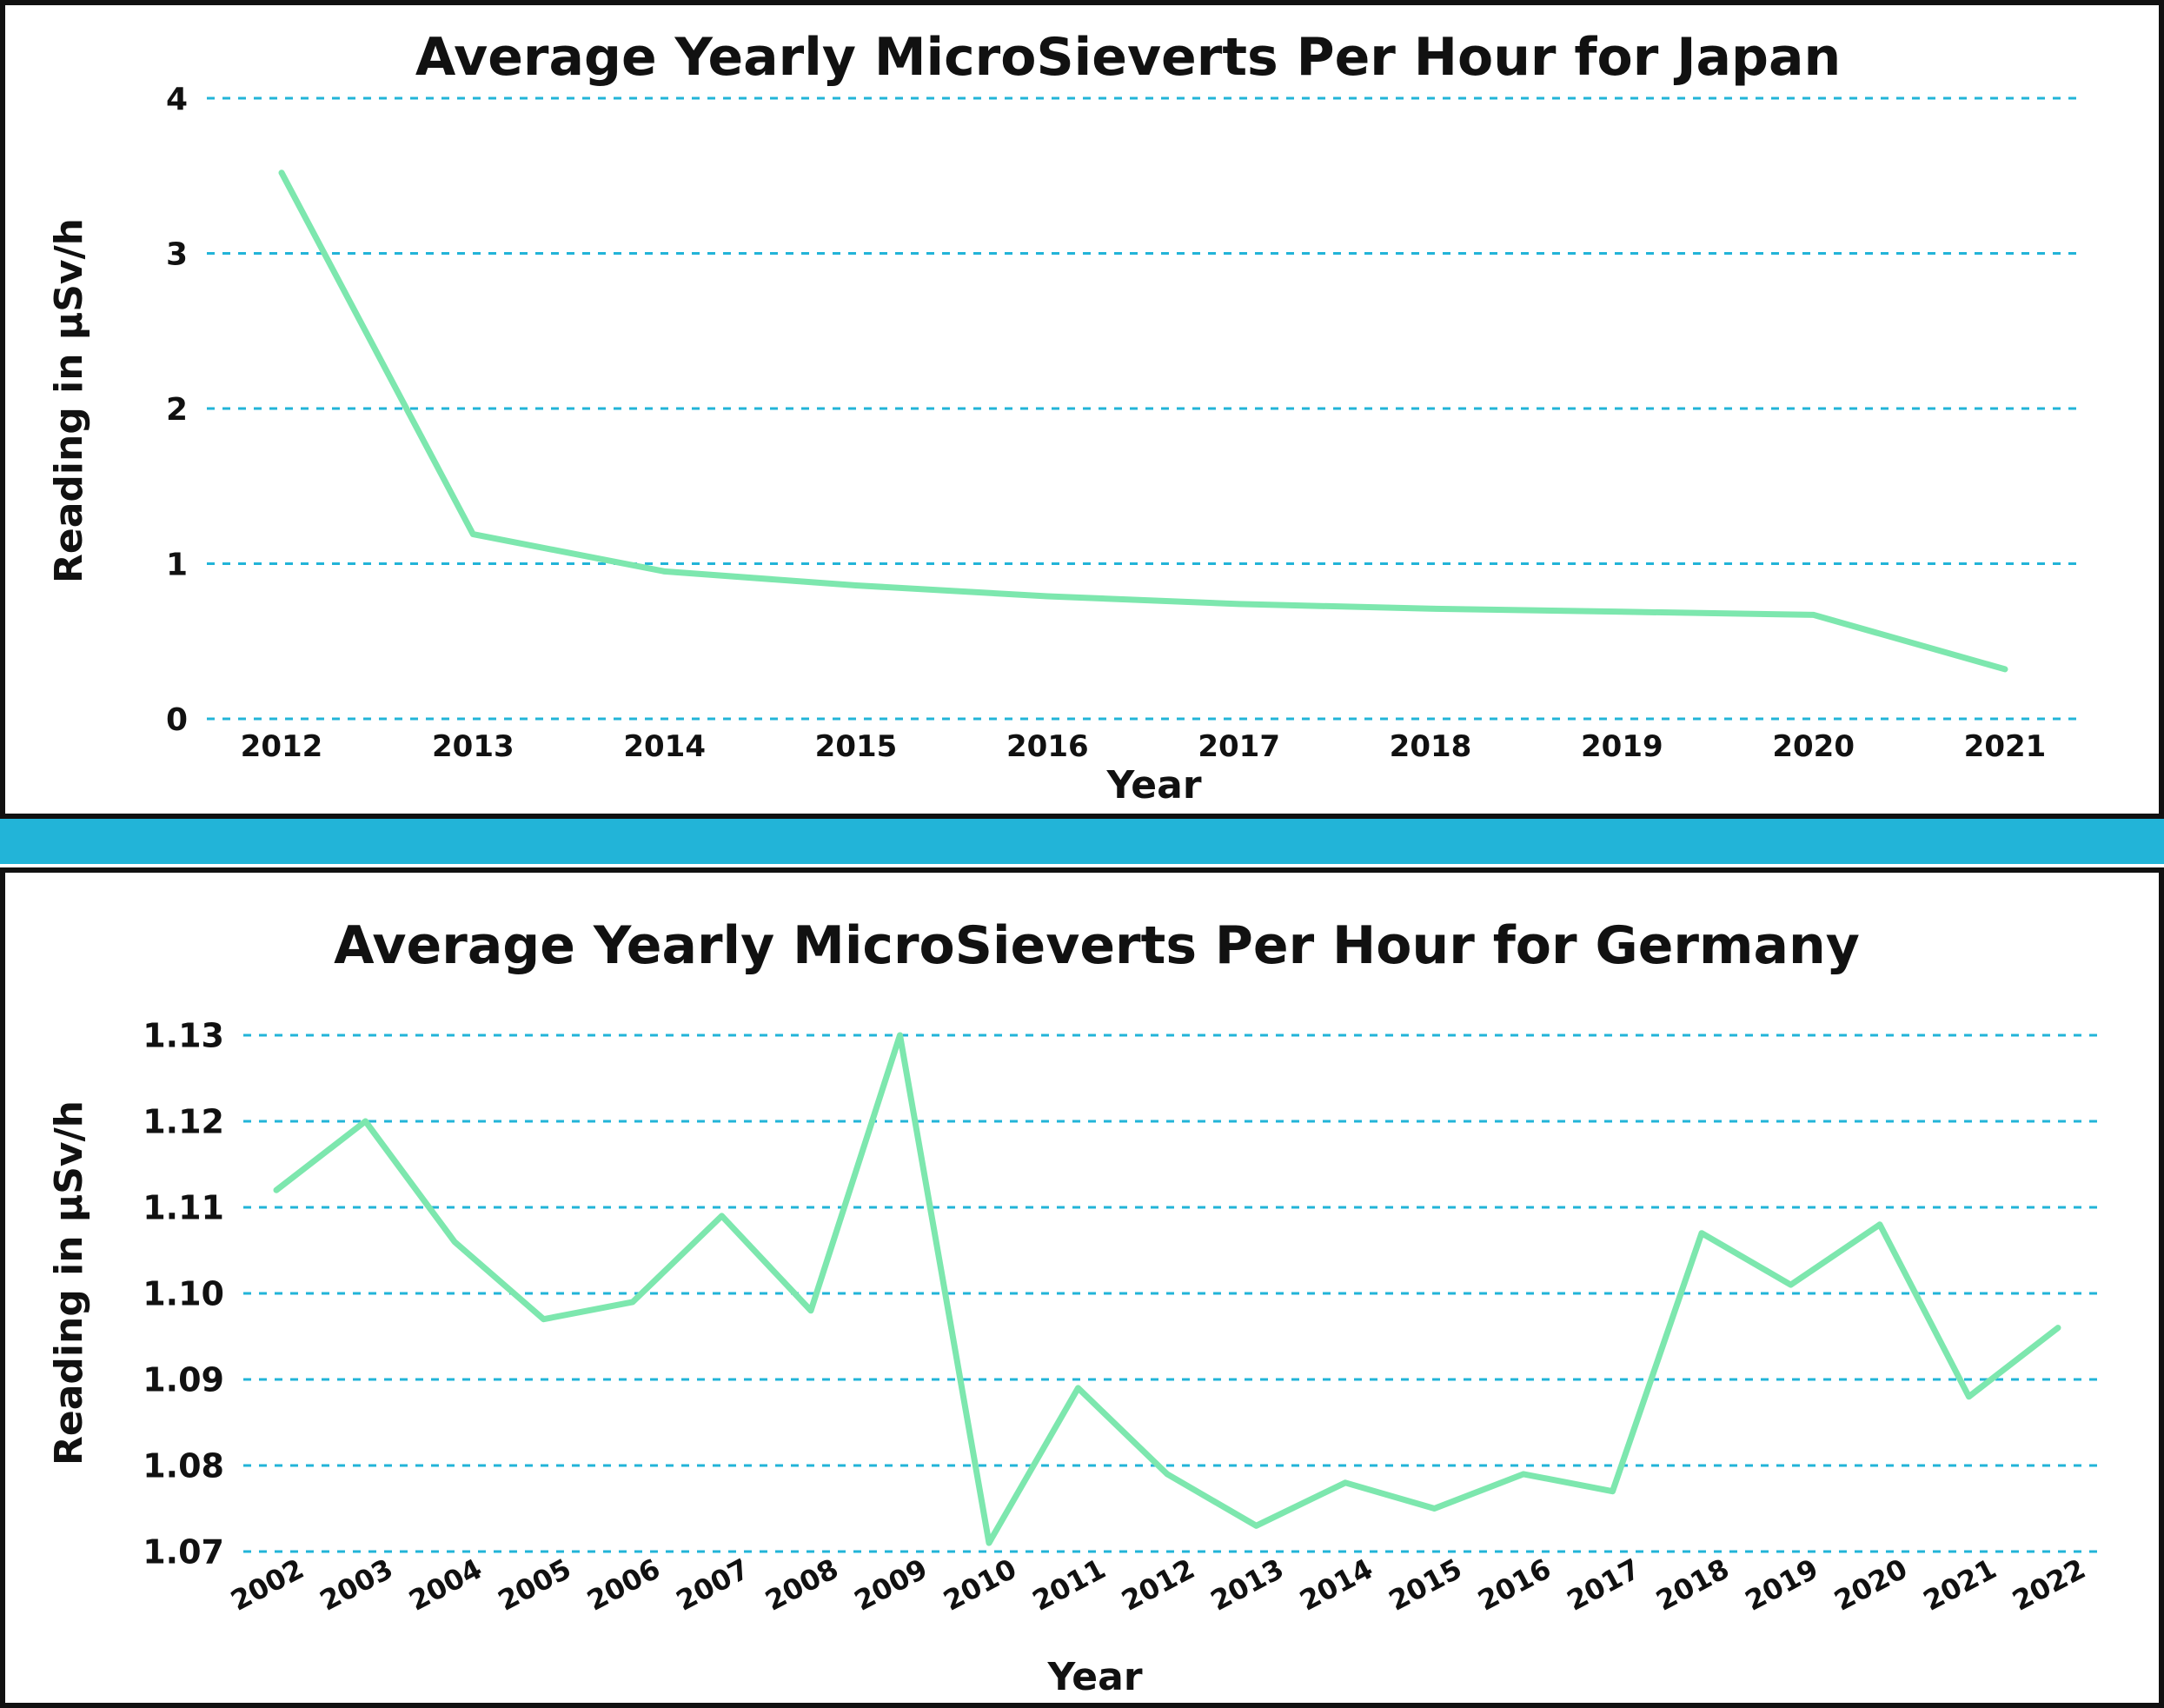 This screenshot has height=1708, width=2164. Describe the element at coordinates (1622, 746) in the screenshot. I see `japan-x-tick-label: 2019` at that location.